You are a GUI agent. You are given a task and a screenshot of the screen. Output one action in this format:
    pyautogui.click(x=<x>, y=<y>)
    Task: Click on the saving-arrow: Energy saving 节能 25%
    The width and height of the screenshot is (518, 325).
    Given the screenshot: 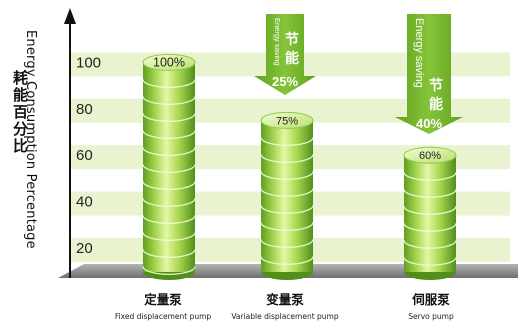 What is the action you would take?
    pyautogui.click(x=285, y=54)
    